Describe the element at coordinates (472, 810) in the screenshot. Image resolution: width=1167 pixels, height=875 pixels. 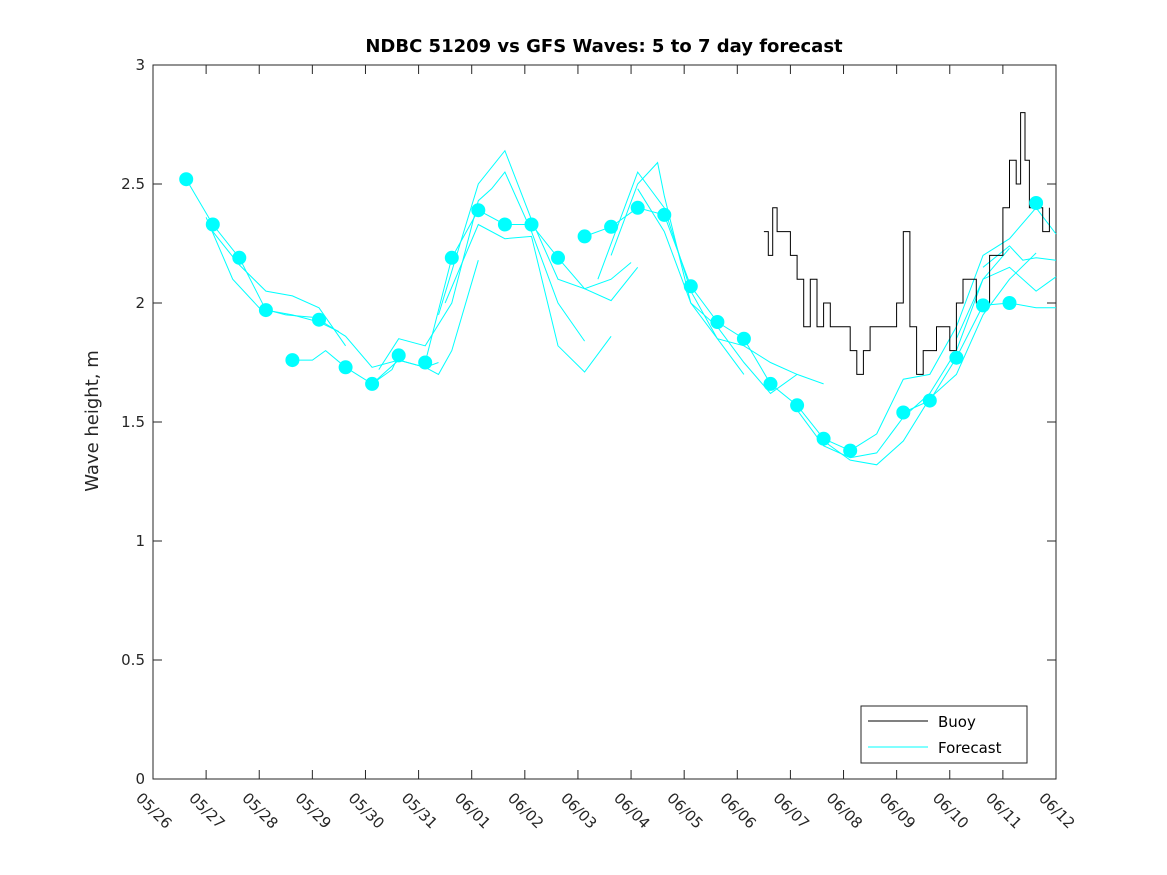
I see `x-tick-label: 06/01` at that location.